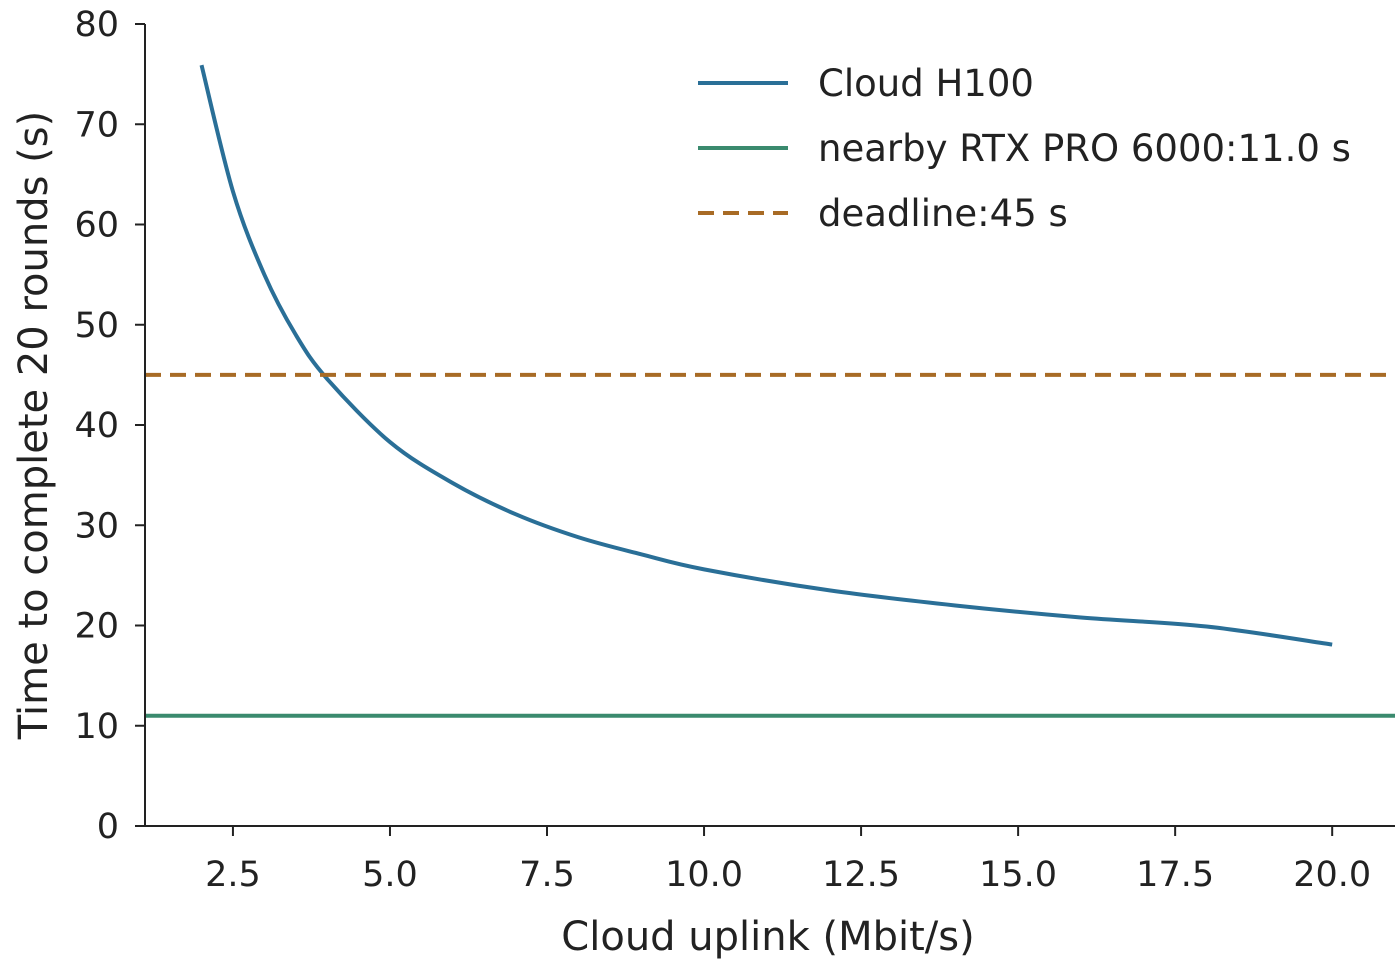 The image size is (1400, 967). What do you see at coordinates (1084, 148) in the screenshot?
I see `legend-label-1: nearby RTX PRO 6000:11.0 s` at bounding box center [1084, 148].